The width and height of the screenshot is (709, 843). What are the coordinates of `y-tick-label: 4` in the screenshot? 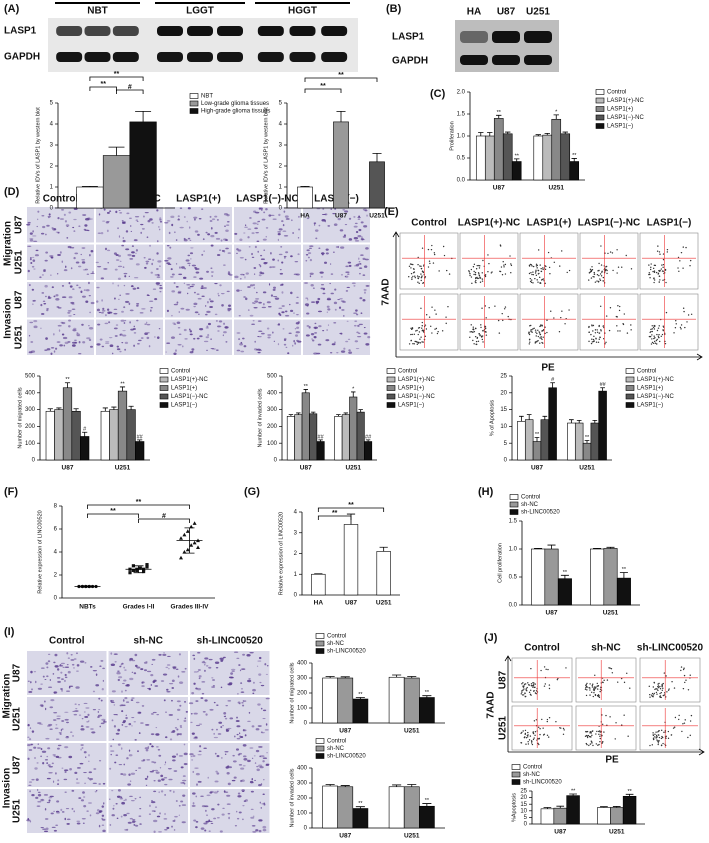 It's located at (296, 513).